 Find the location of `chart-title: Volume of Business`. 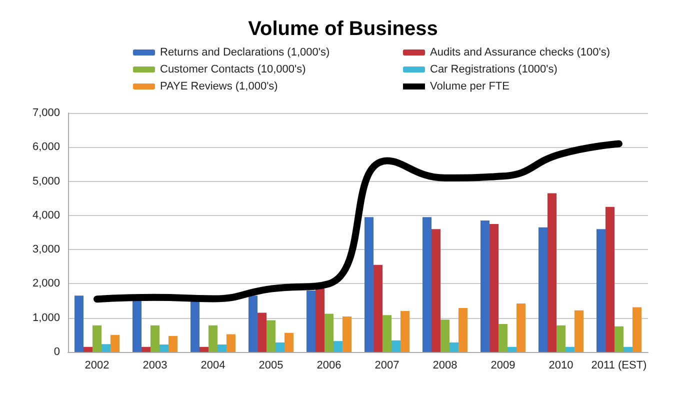

chart-title: Volume of Business is located at coordinates (343, 29).